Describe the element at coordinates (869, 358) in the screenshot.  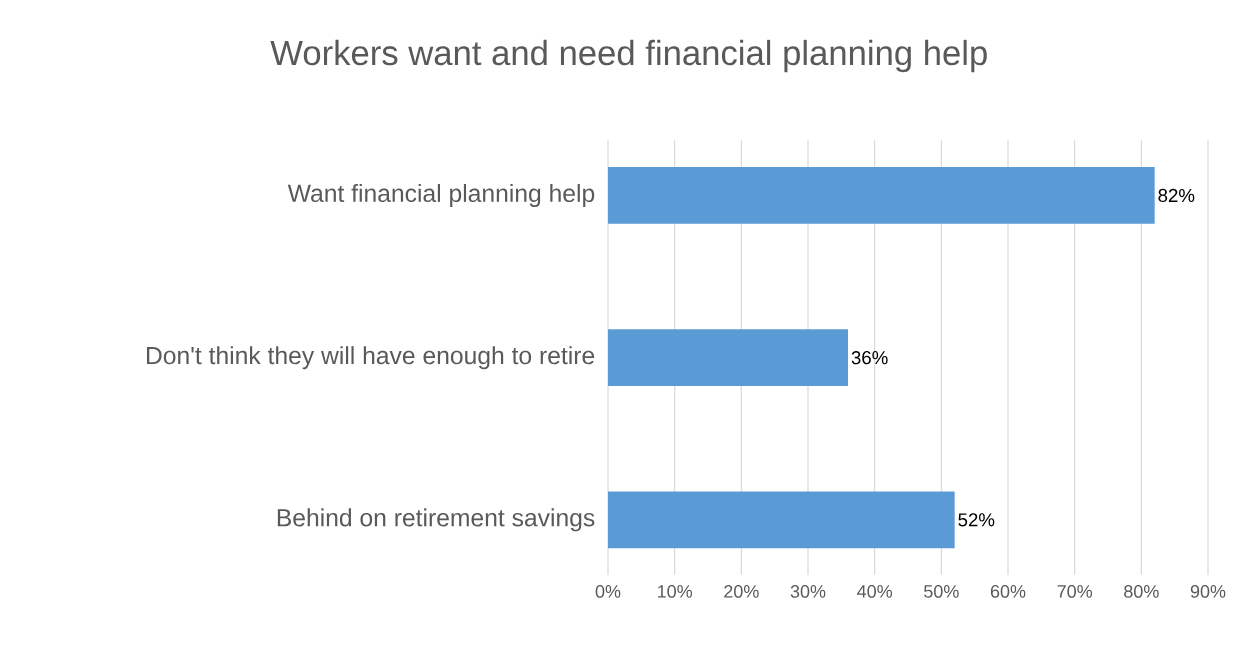
I see `data-label: 36%` at that location.